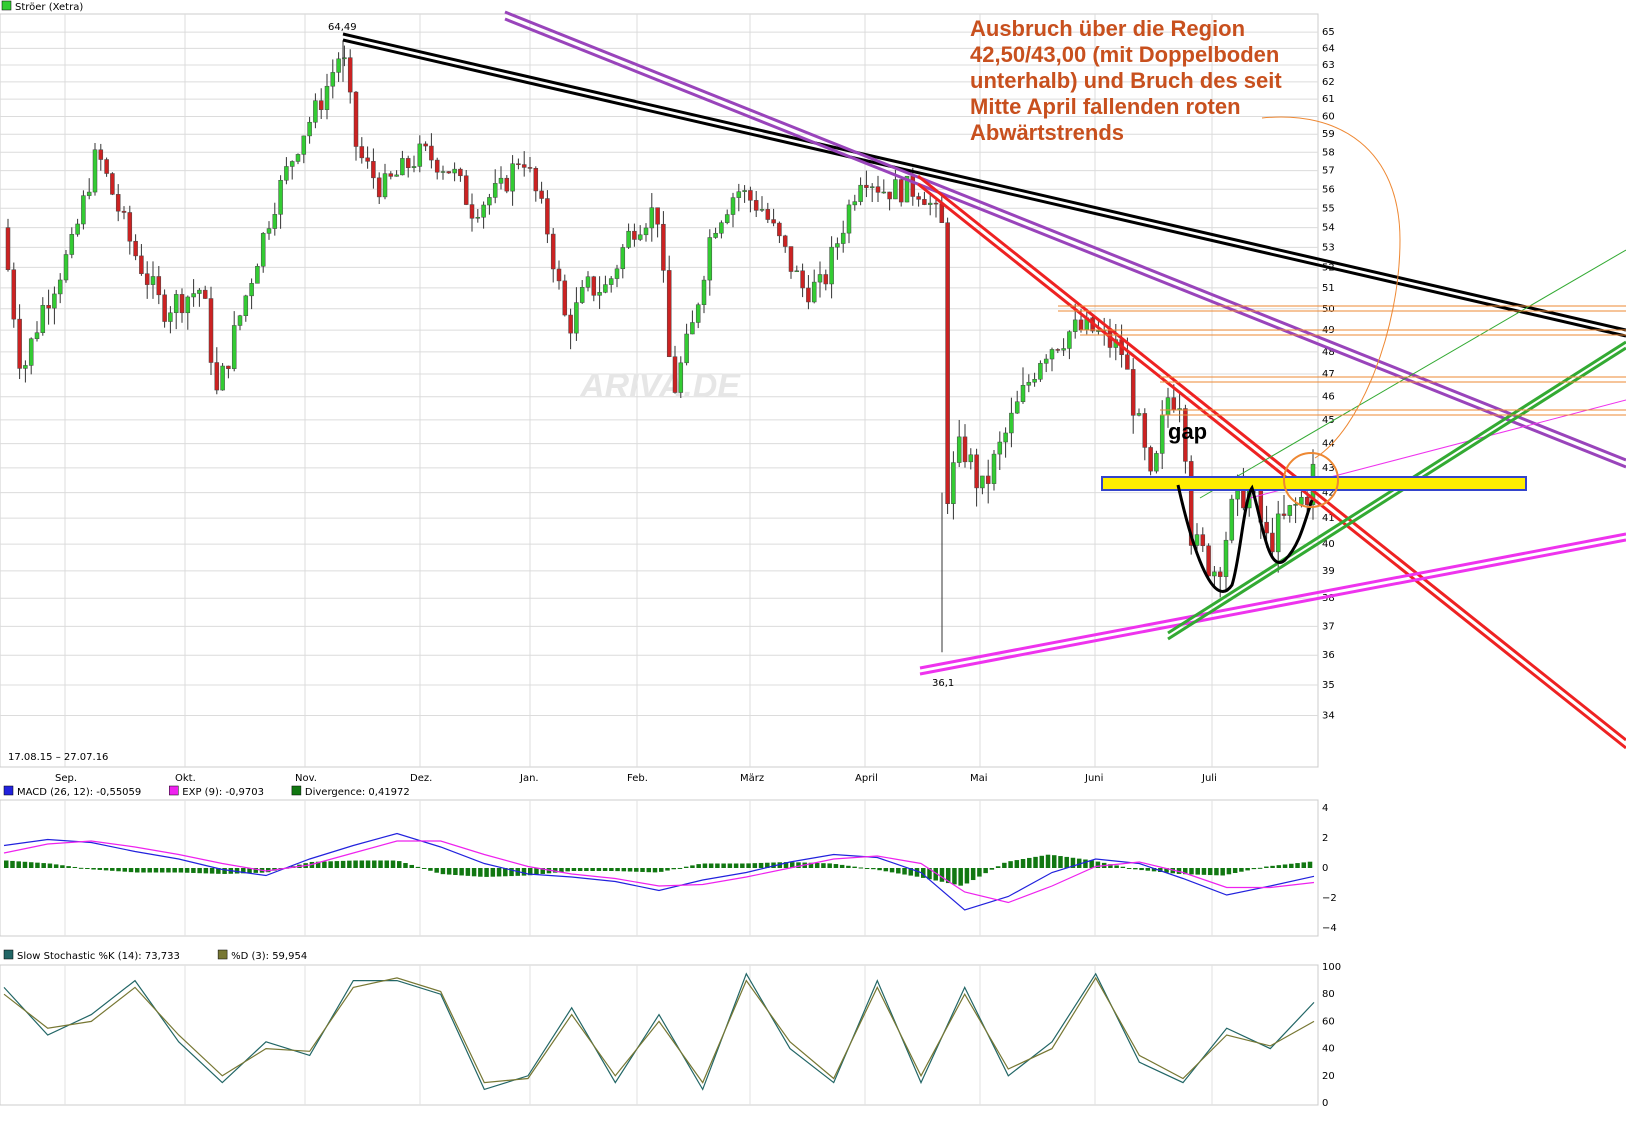 The image size is (1626, 1128). What do you see at coordinates (1093, 778) in the screenshot?
I see `month-label: Juni` at bounding box center [1093, 778].